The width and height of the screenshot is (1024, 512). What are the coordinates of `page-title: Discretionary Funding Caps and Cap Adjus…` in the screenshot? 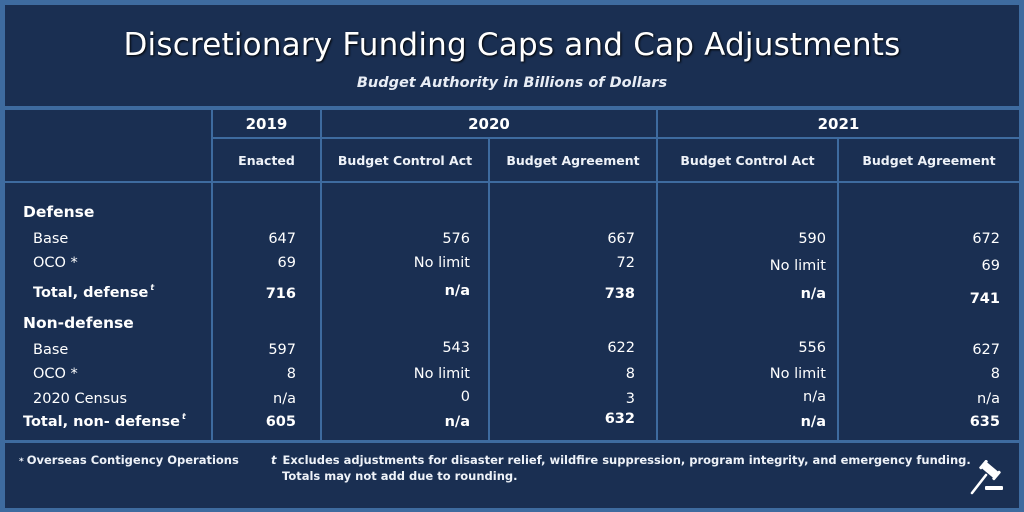 It's located at (512, 45).